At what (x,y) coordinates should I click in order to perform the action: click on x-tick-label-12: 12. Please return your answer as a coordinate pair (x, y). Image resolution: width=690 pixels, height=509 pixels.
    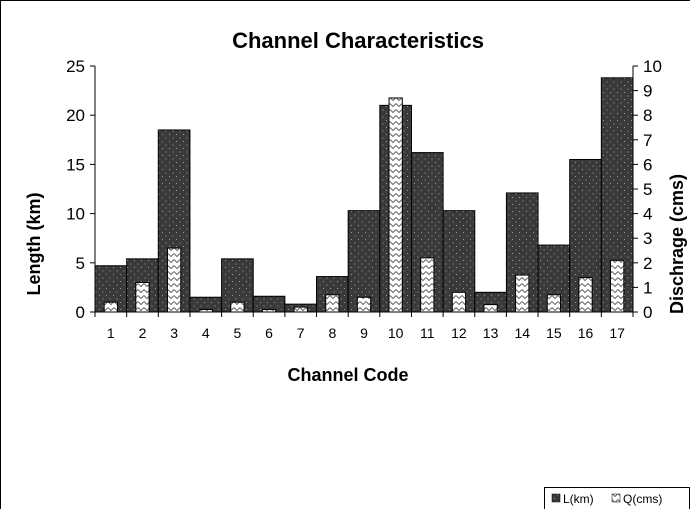
    Looking at the image, I should click on (459, 333).